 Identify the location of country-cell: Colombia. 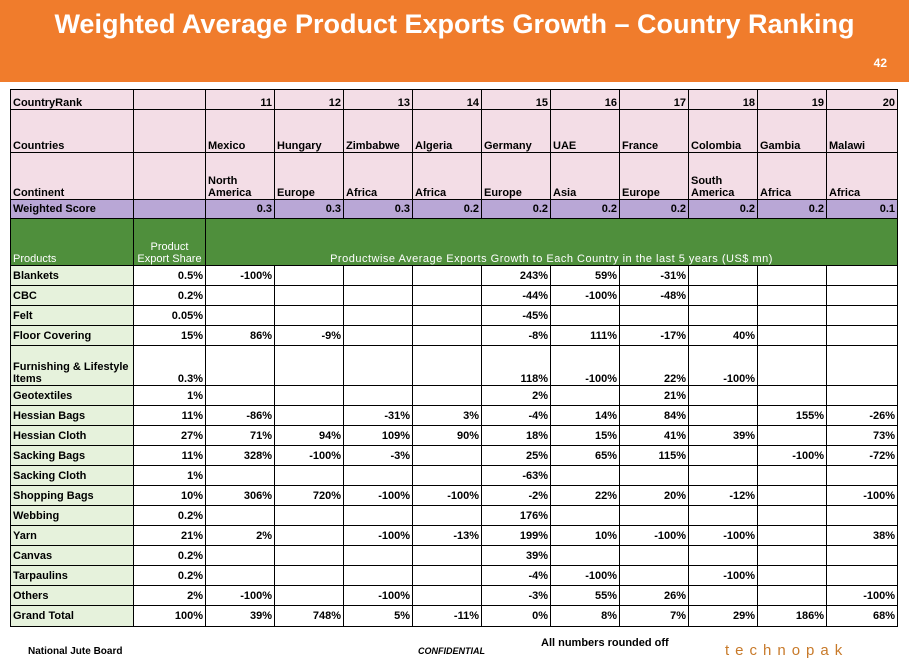
(723, 131).